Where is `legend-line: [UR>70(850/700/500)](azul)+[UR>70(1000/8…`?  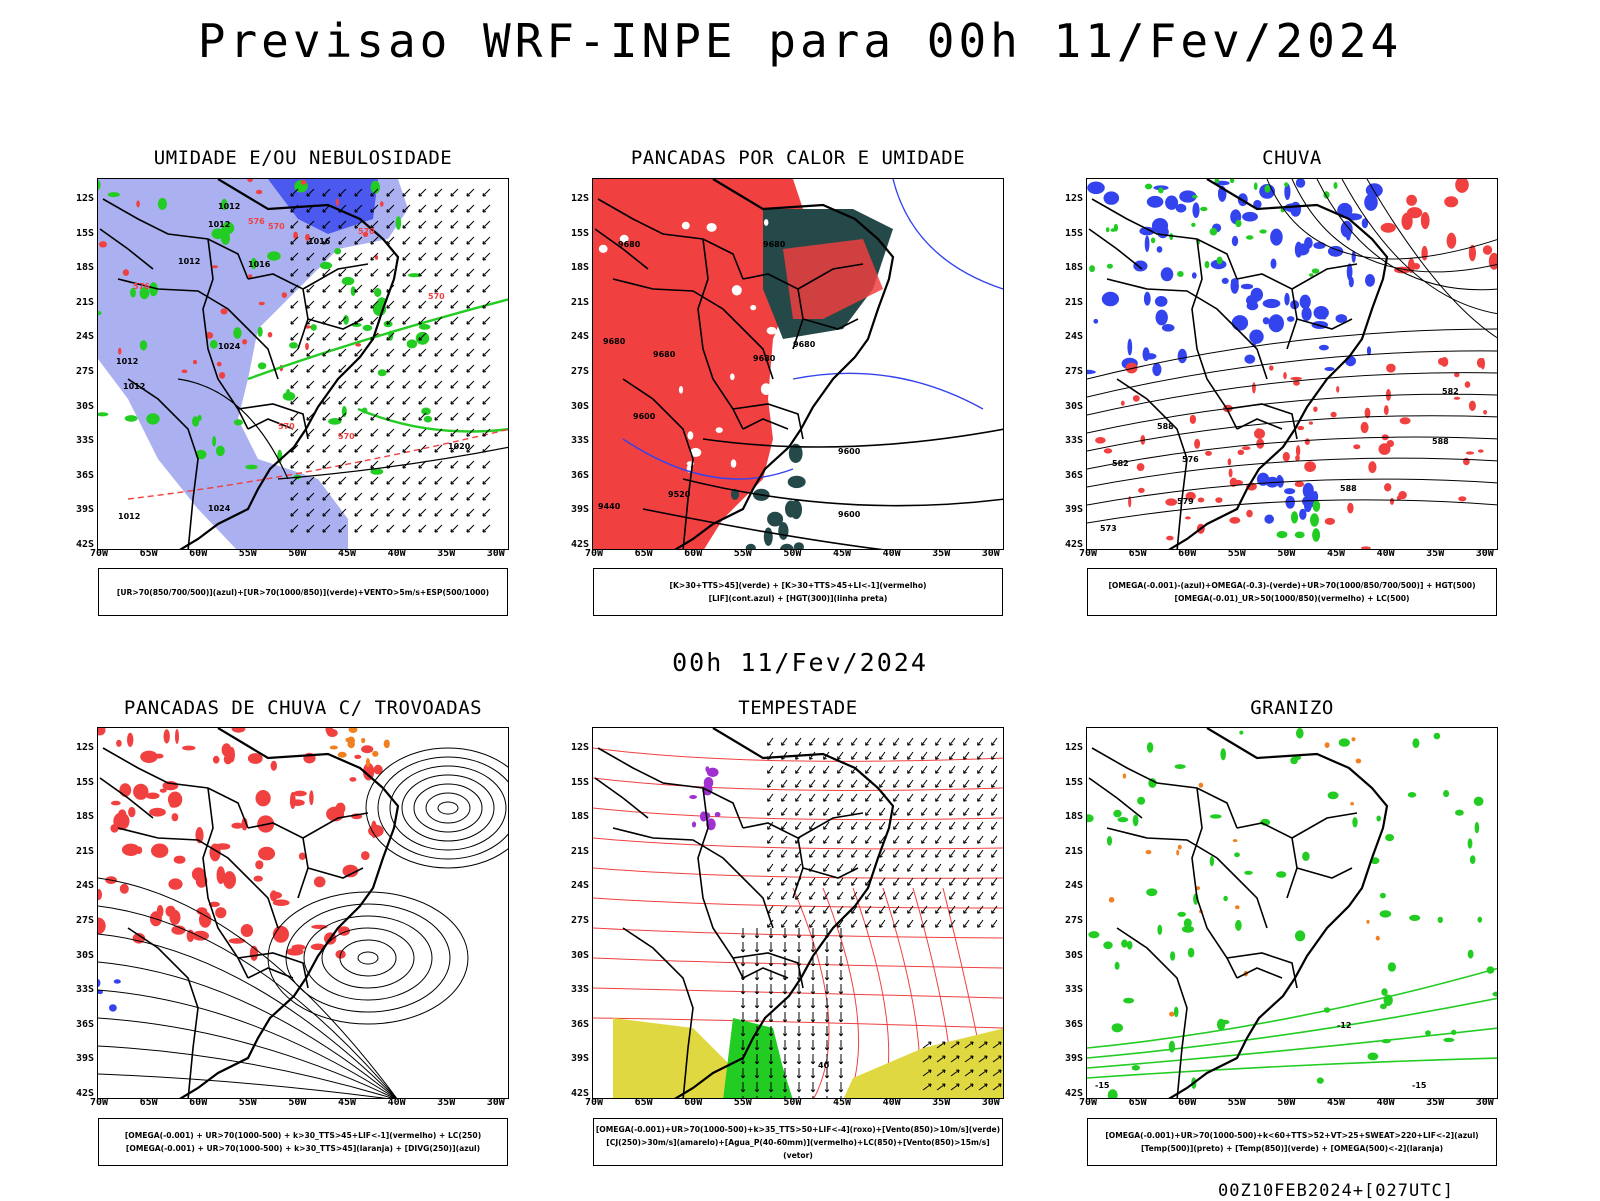 legend-line: [UR>70(850/700/500)](azul)+[UR>70(1000/8… is located at coordinates (303, 592).